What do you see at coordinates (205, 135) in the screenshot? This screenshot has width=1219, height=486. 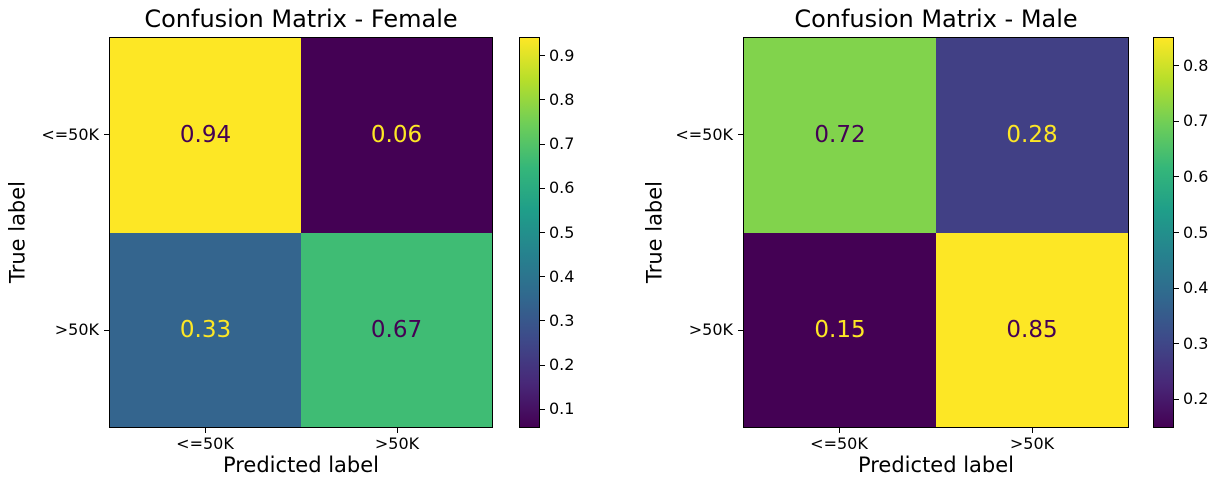 I see `heatmap-cell: 0.94` at bounding box center [205, 135].